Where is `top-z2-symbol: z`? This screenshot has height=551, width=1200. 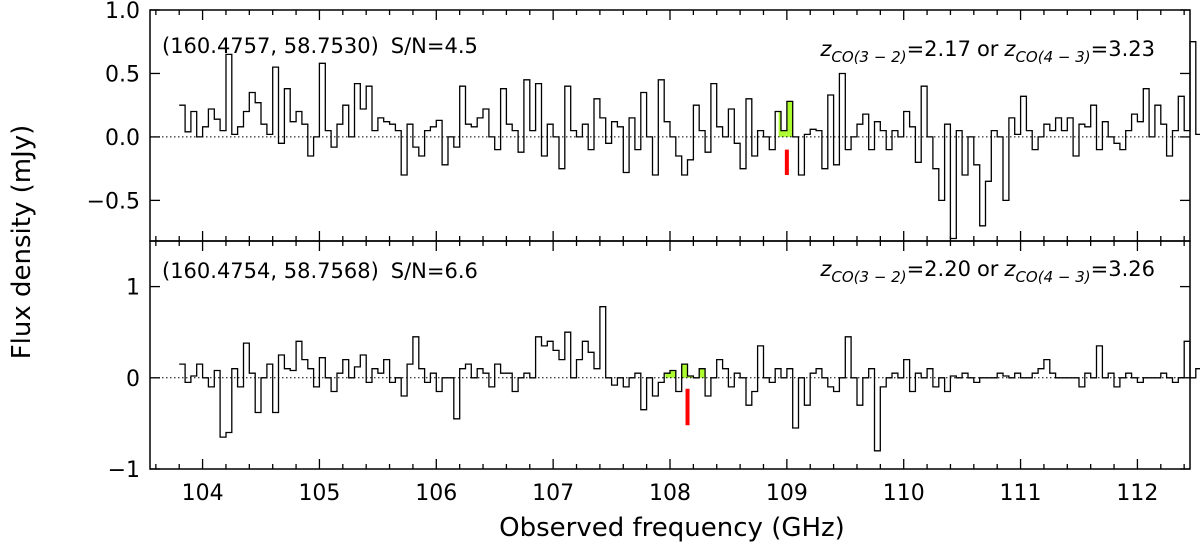 top-z2-symbol: z is located at coordinates (1009, 49).